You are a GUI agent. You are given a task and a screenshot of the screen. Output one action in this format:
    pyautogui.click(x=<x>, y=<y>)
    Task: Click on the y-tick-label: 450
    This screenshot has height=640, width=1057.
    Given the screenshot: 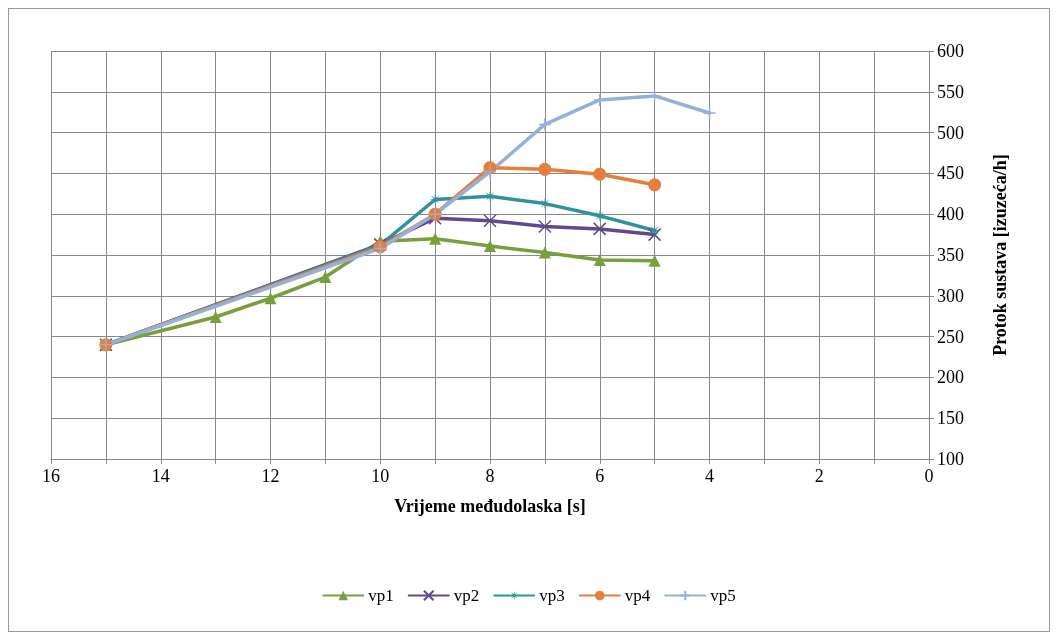 What is the action you would take?
    pyautogui.click(x=950, y=173)
    